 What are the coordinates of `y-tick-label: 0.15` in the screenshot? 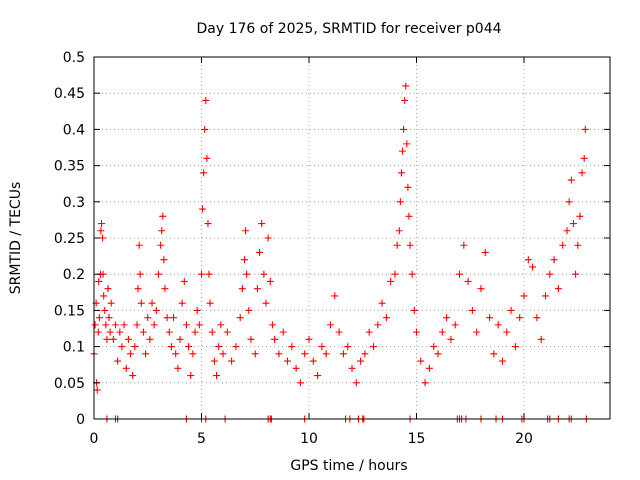 It's located at (69, 311).